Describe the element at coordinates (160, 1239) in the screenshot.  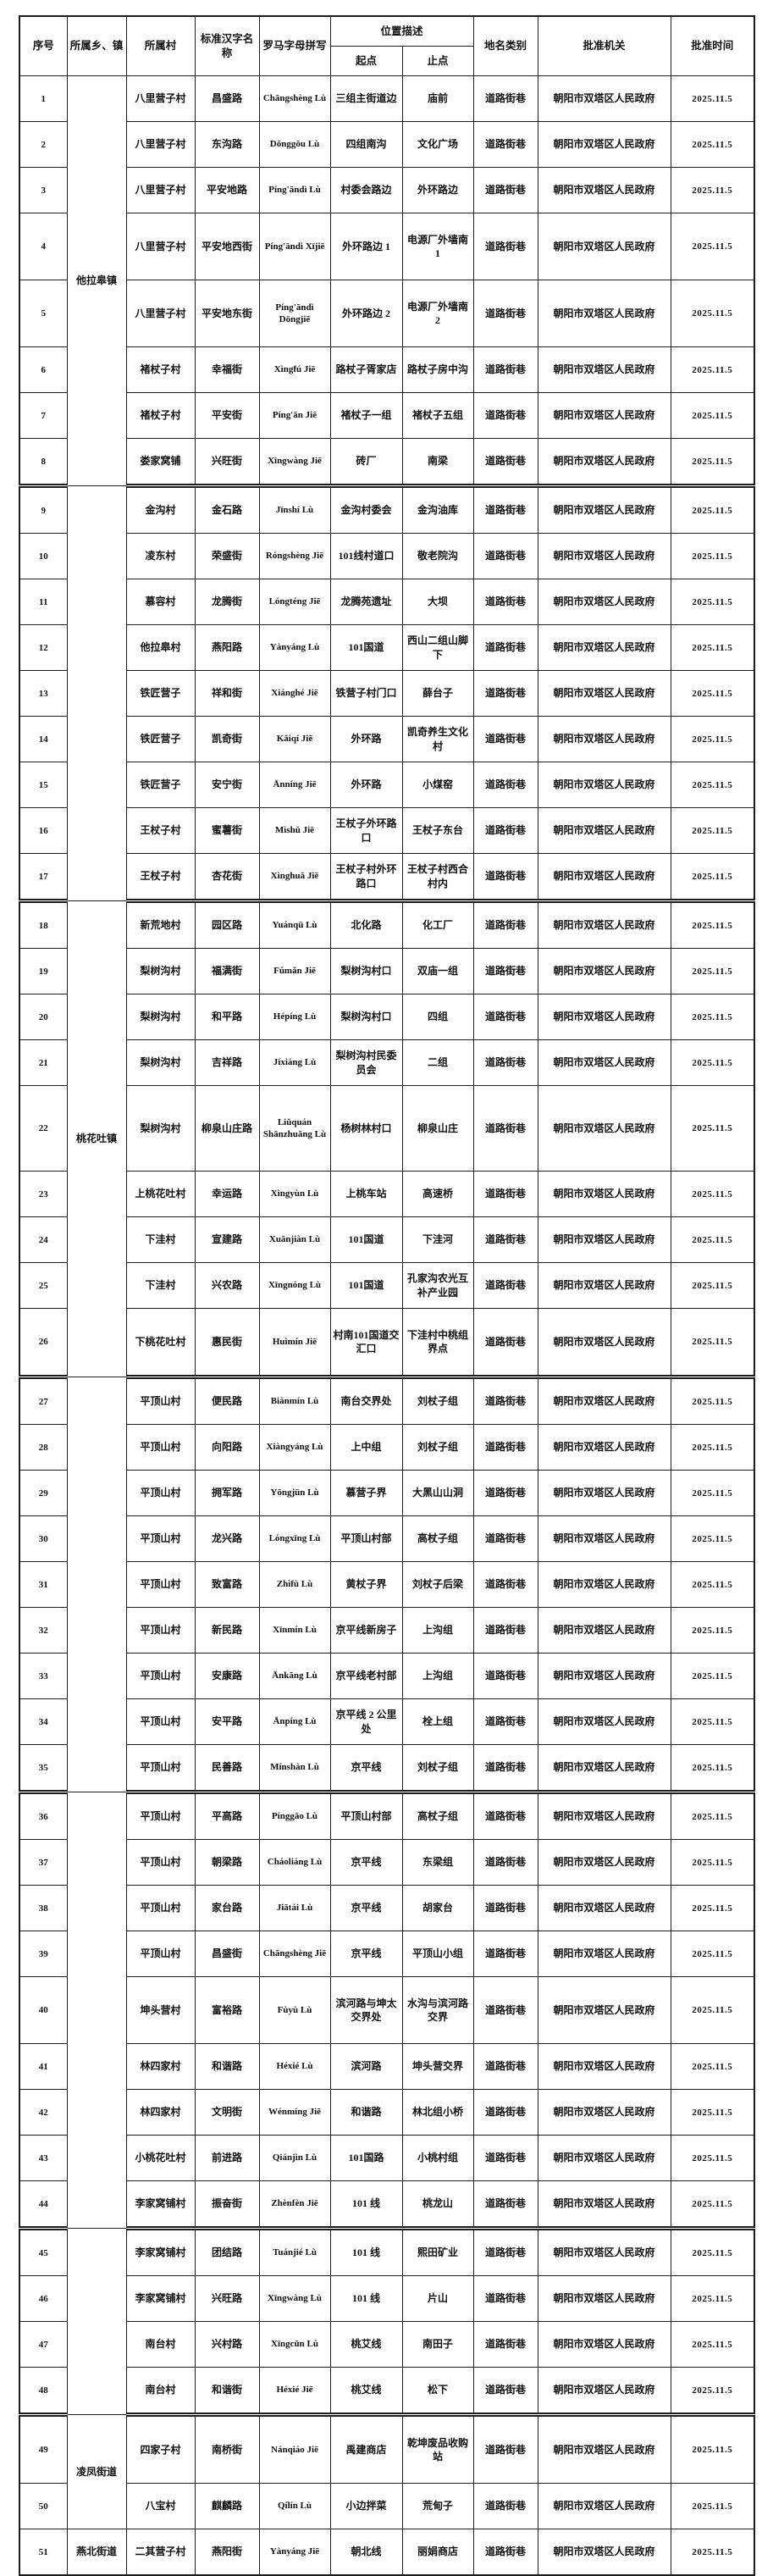
I see `cell-village: 下洼村` at that location.